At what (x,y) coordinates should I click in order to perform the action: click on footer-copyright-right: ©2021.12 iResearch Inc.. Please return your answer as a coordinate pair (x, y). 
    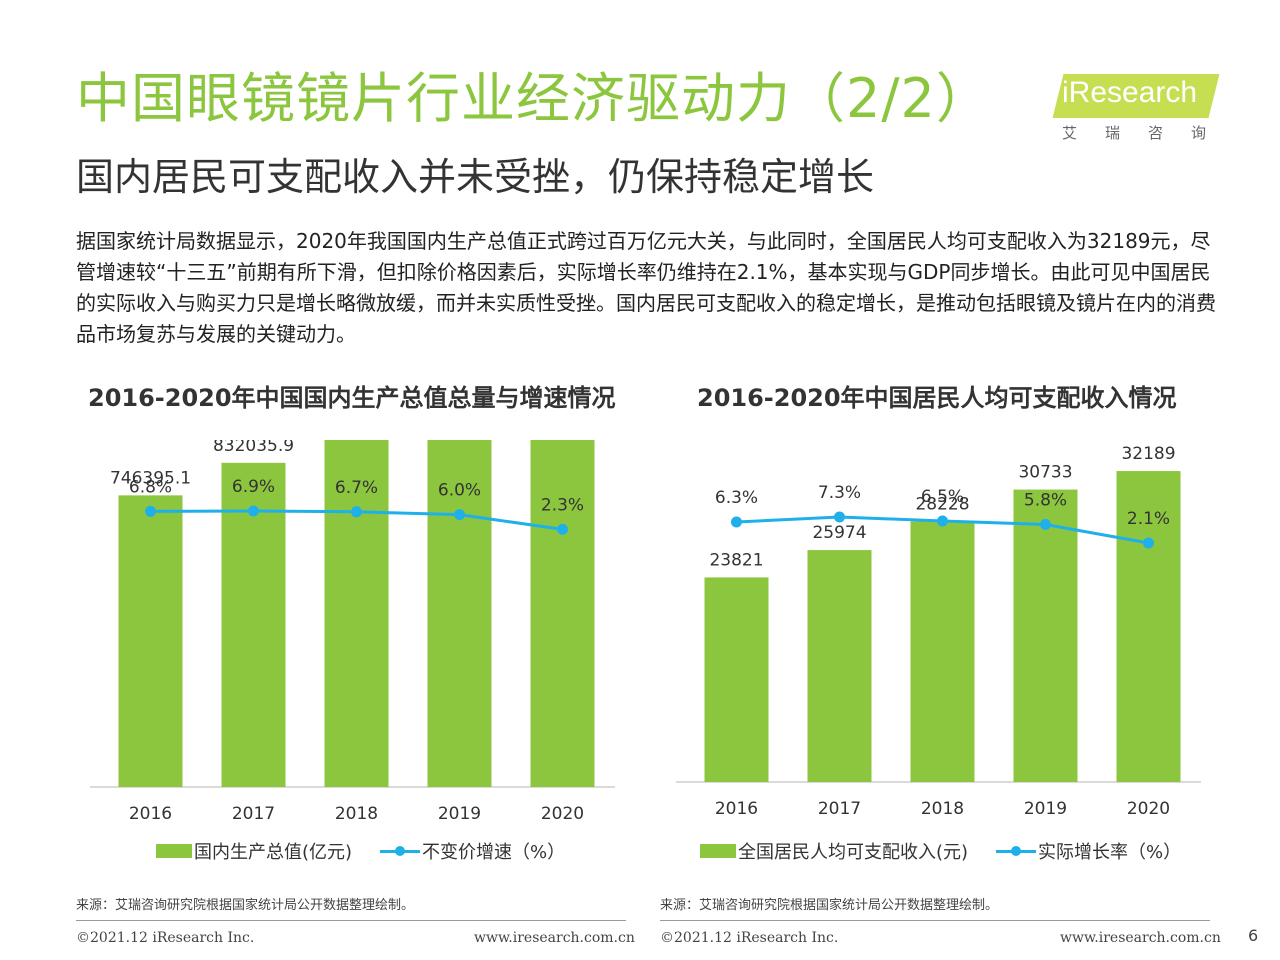
    Looking at the image, I should click on (749, 938).